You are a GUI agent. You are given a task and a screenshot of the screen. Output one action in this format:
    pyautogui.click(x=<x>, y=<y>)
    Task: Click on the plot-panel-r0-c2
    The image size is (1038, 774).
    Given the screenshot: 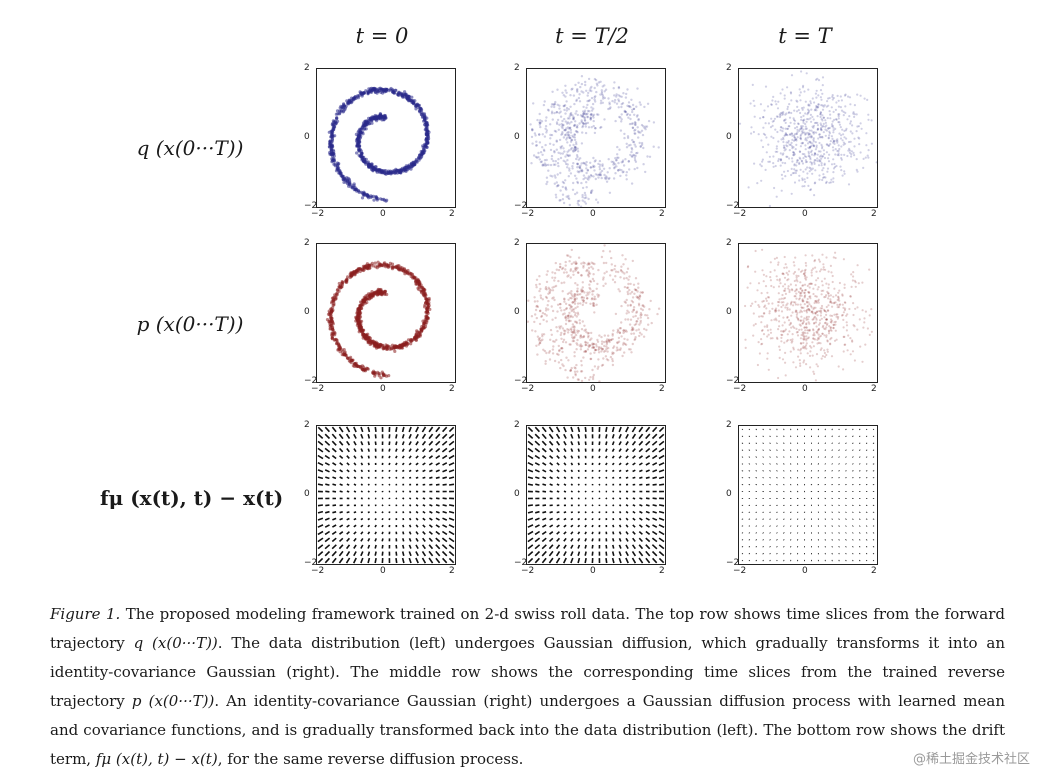 What is the action you would take?
    pyautogui.click(x=808, y=138)
    